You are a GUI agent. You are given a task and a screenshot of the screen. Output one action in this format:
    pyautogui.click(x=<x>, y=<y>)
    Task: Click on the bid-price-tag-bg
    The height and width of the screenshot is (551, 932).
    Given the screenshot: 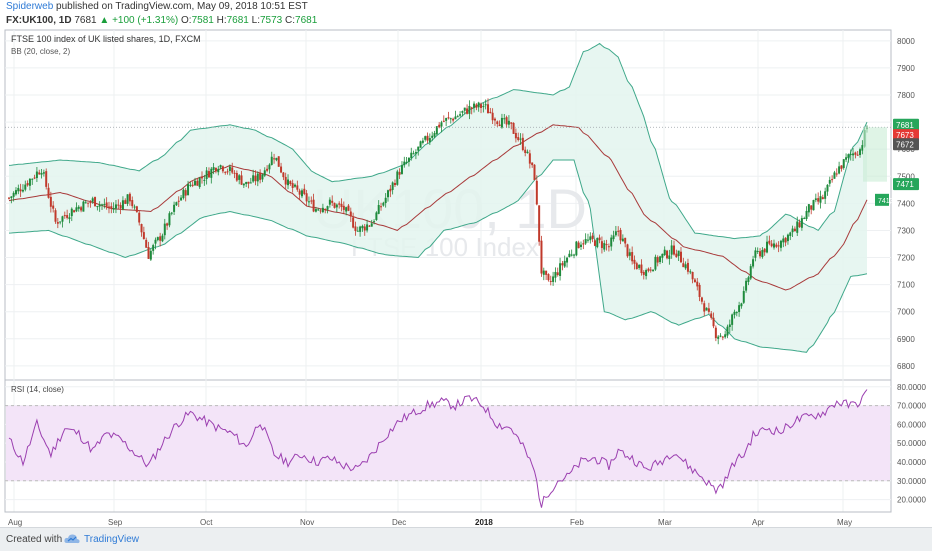 What is the action you would take?
    pyautogui.click(x=906, y=135)
    